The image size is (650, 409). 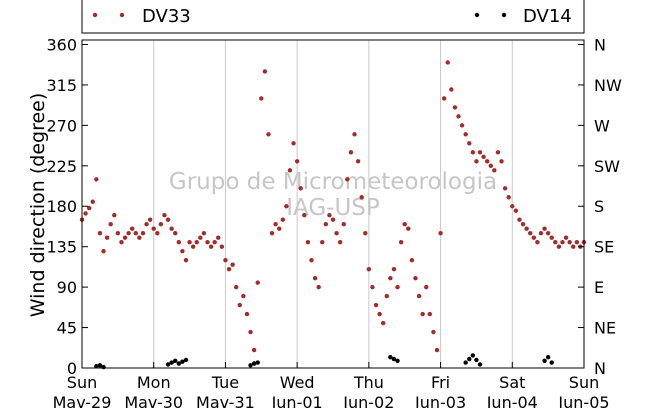 I want to click on y-tick-label-left: 135, so click(x=61, y=247).